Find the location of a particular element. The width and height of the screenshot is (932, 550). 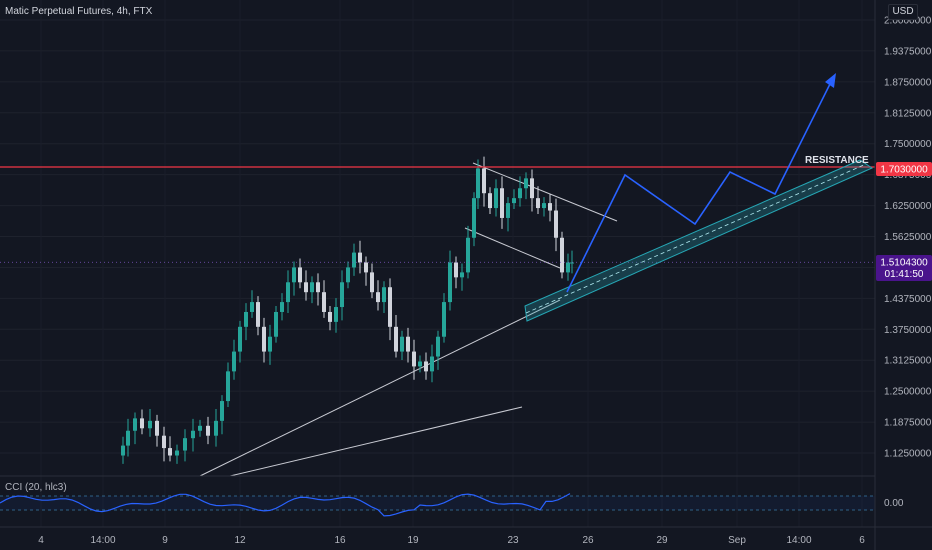

price-tick-label: 1.6250000 is located at coordinates (908, 206).